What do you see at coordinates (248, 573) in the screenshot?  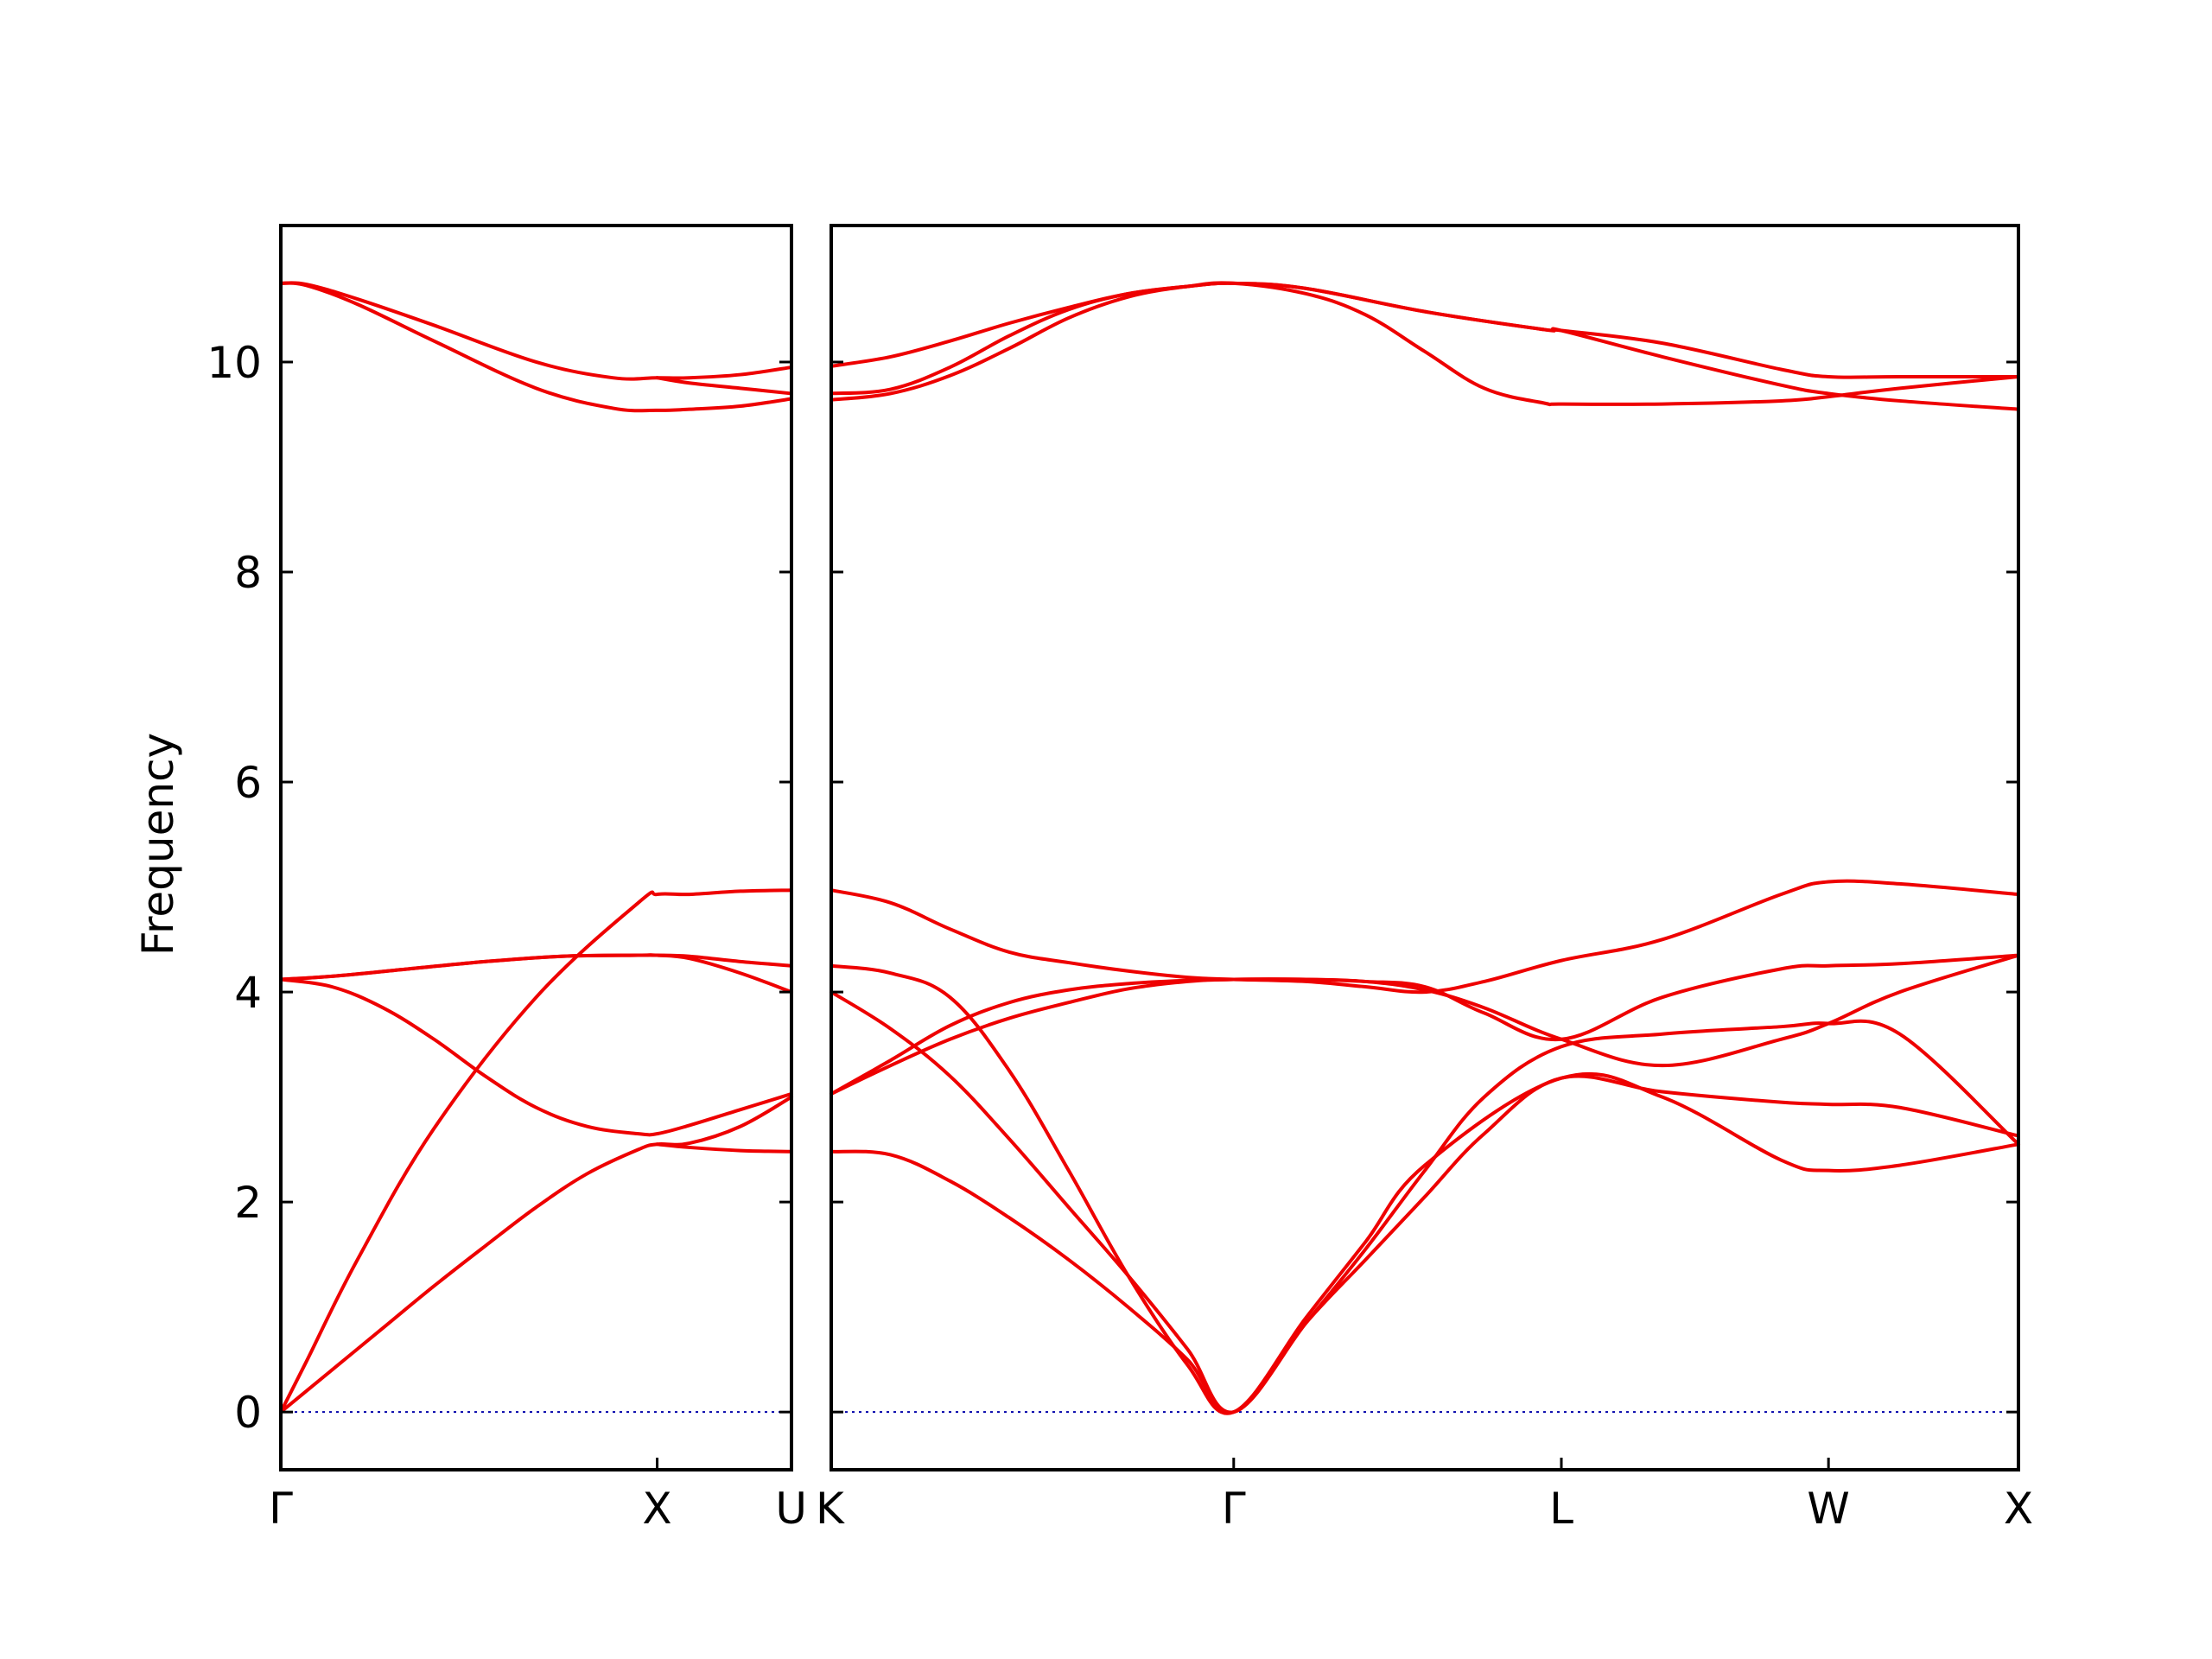 I see `y-tick-label: 8` at bounding box center [248, 573].